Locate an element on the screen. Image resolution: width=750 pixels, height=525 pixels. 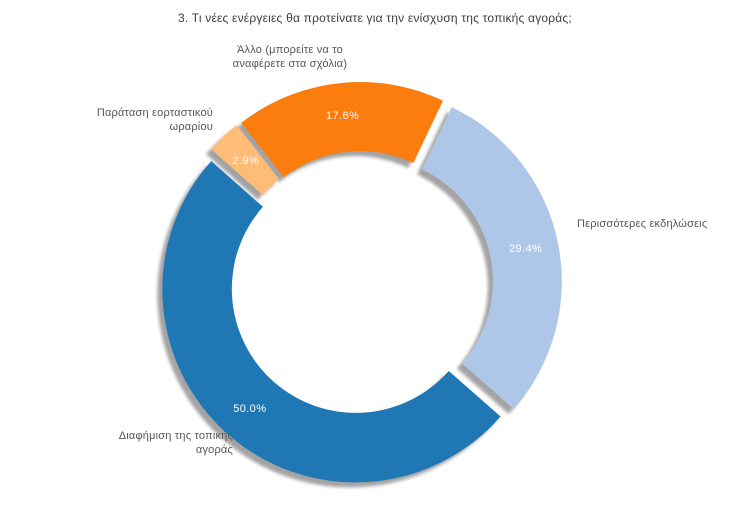
slice-value-label-1: 29.4% is located at coordinates (525, 249).